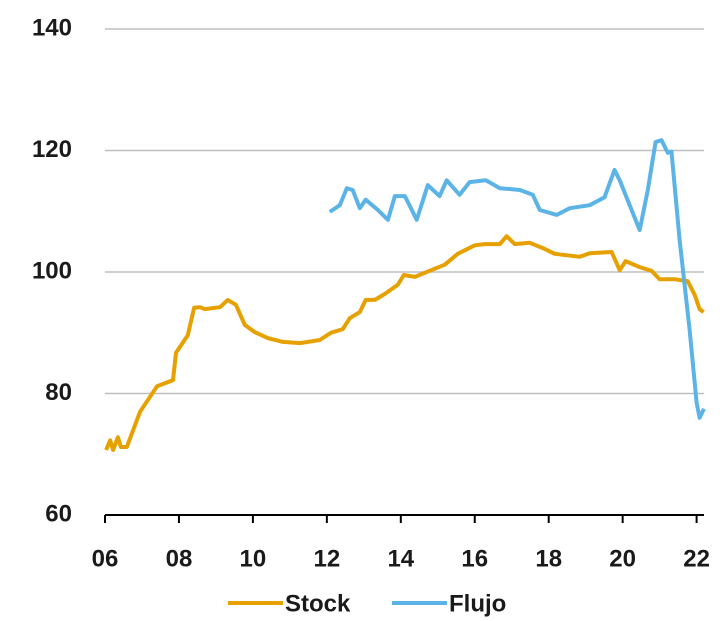  Describe the element at coordinates (52, 27) in the screenshot. I see `y-tick-label: 140` at that location.